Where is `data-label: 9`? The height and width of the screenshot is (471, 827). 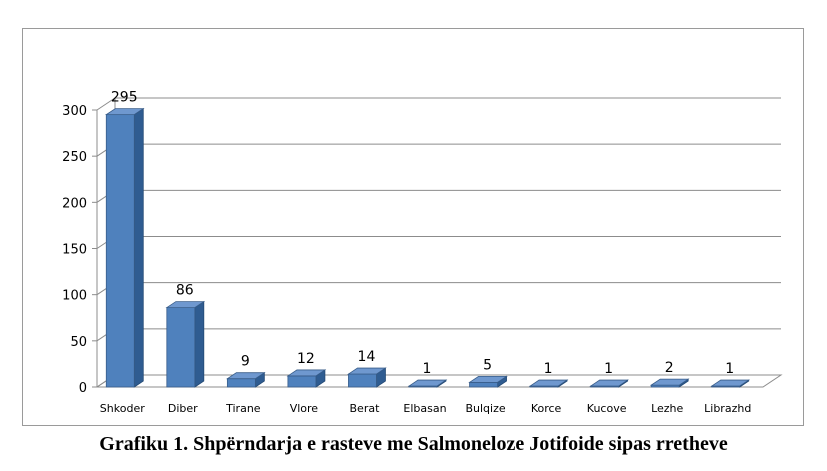 data-label: 9 is located at coordinates (245, 362).